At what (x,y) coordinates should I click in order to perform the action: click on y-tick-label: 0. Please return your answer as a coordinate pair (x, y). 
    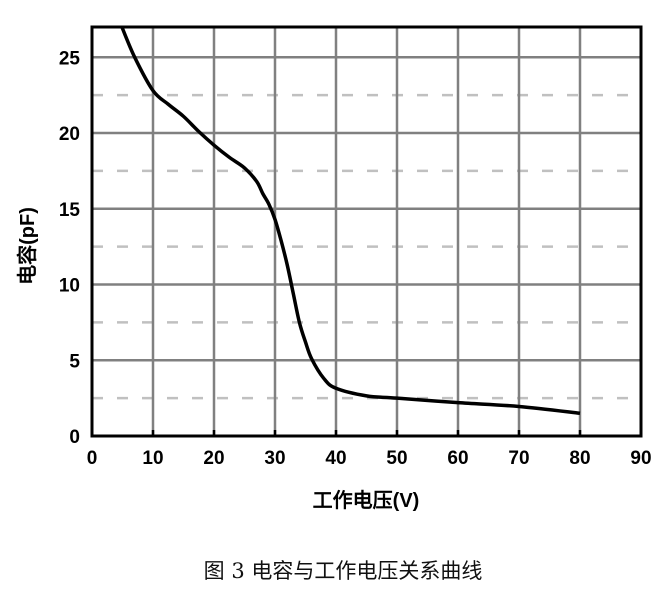
    Looking at the image, I should click on (74, 437).